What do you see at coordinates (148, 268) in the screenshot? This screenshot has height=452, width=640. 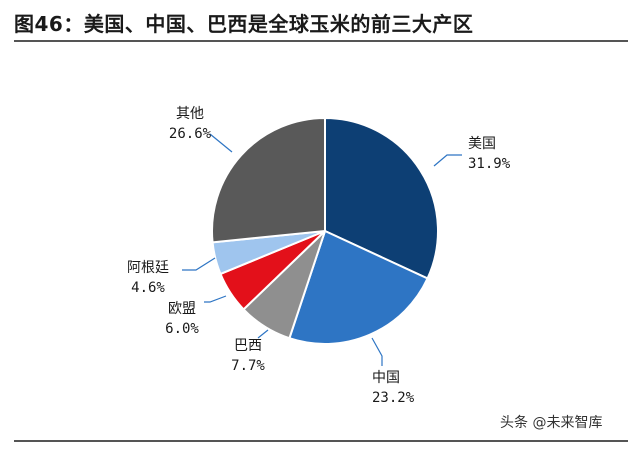 I see `slice-label-4: 阿根廷` at bounding box center [148, 268].